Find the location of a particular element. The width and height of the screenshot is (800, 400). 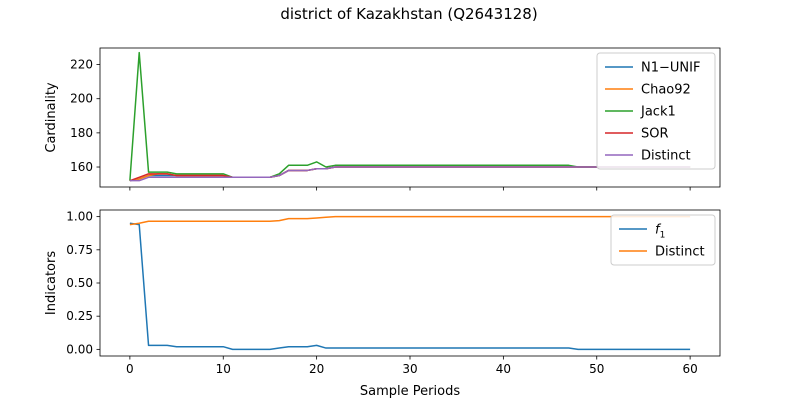

x-tick-label: 60 is located at coordinates (689, 369).